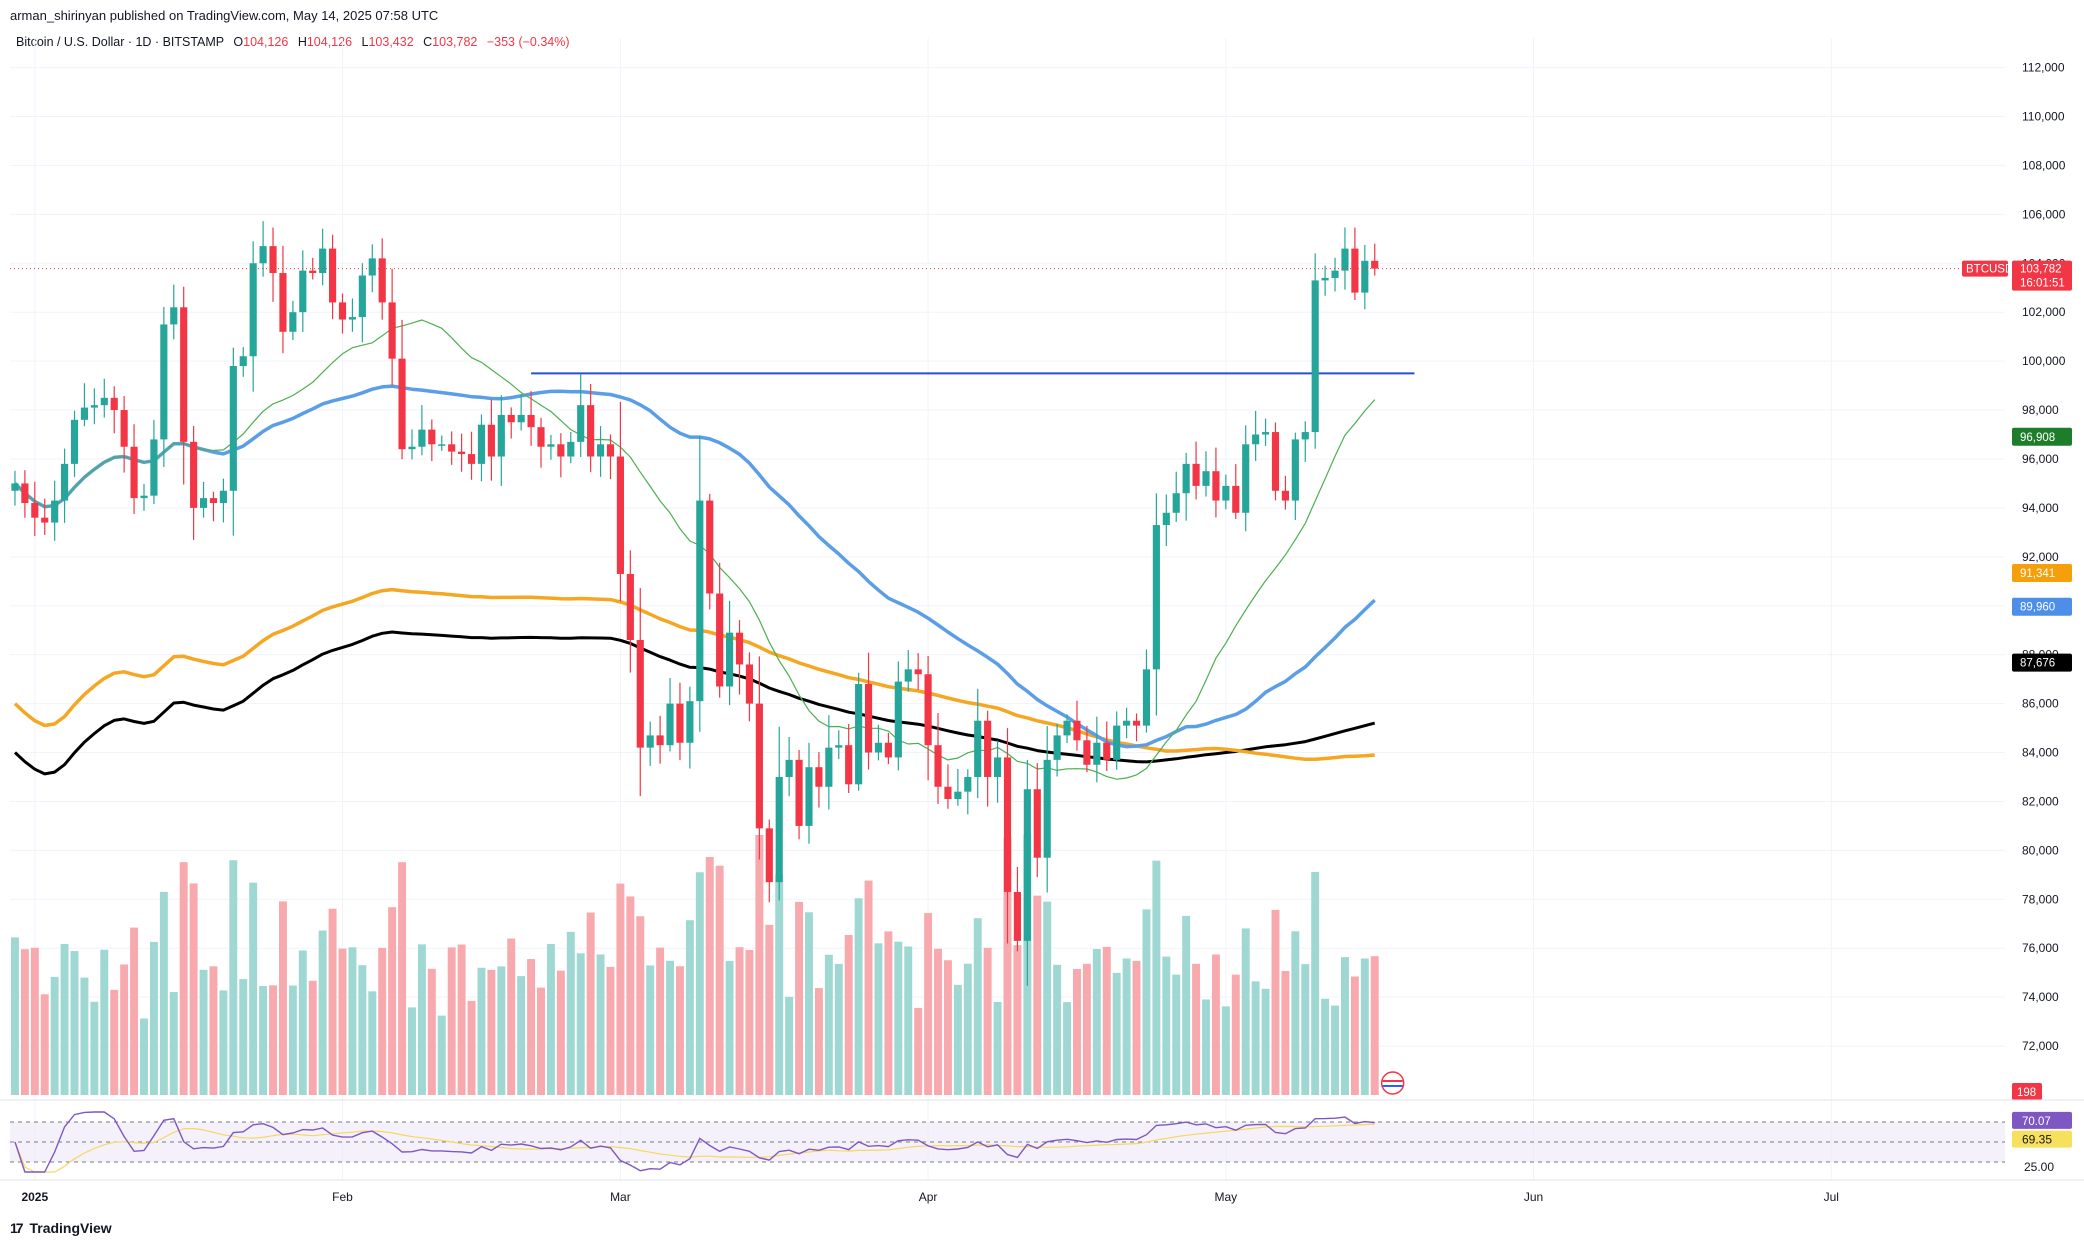 This screenshot has height=1244, width=2084. I want to click on x-tick-label: Apr, so click(928, 1197).